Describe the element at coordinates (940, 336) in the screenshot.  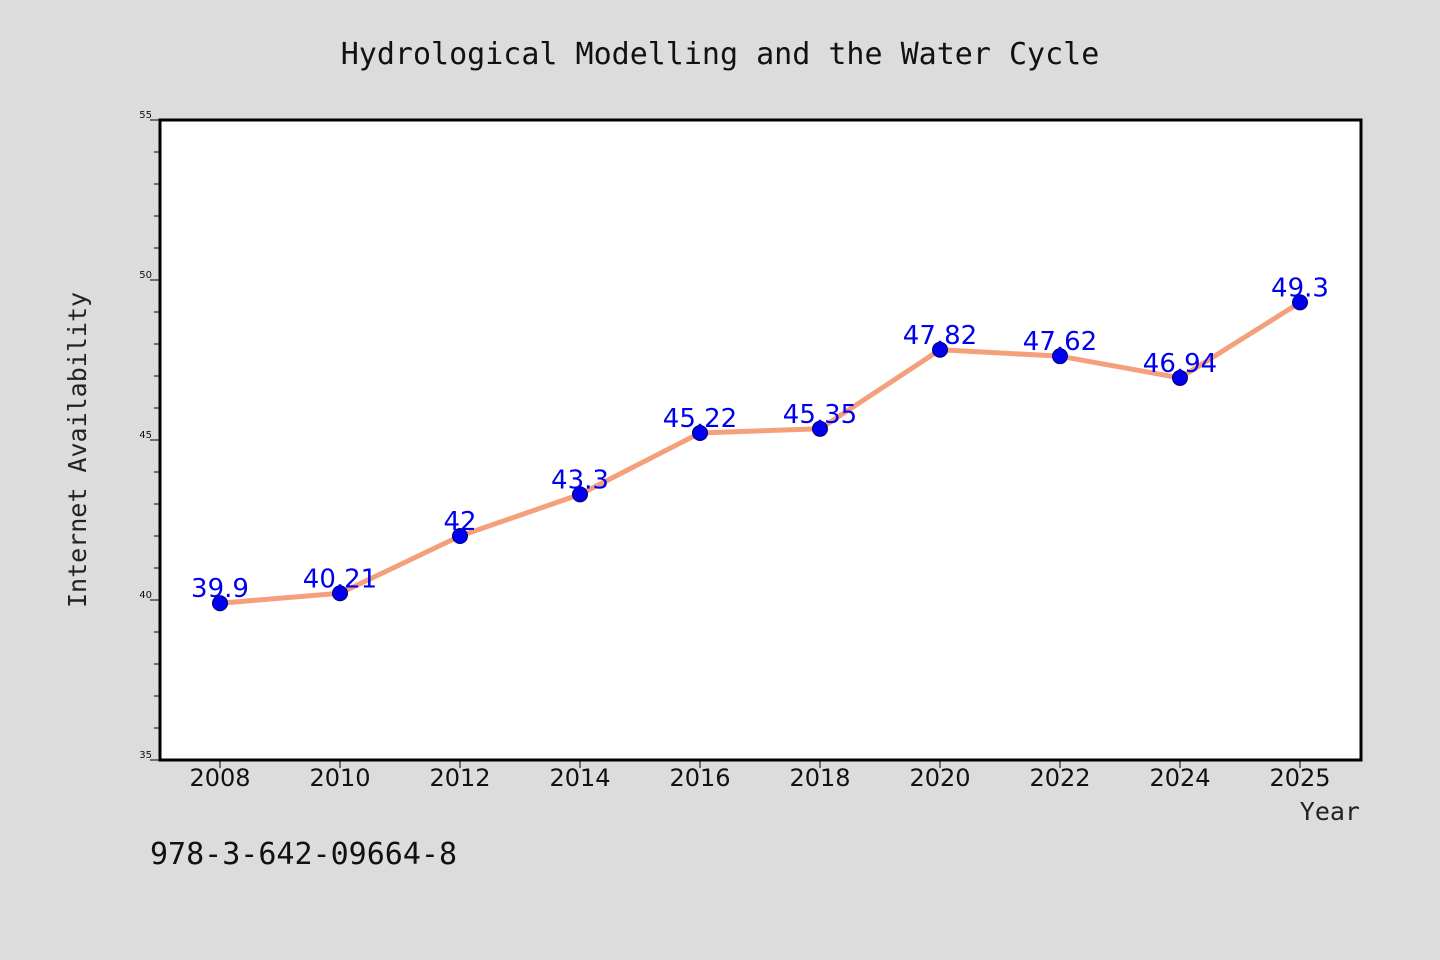
I see `data-label: 47.82` at that location.